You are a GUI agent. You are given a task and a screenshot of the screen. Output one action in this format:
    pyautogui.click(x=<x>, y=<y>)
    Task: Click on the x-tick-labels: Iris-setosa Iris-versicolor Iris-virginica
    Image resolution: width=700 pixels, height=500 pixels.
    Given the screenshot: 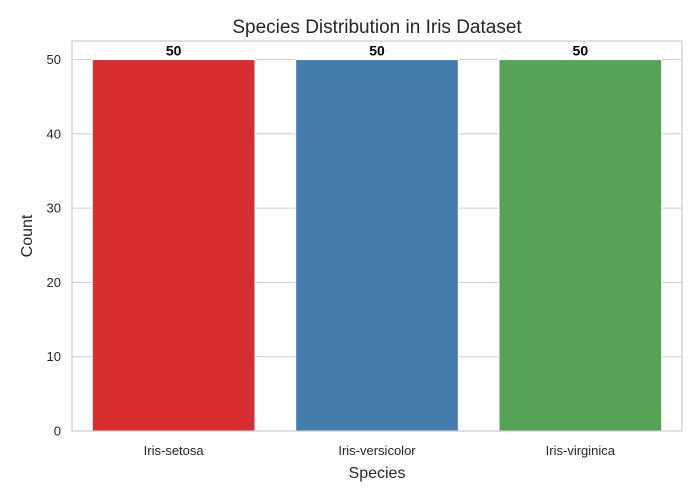 What is the action you would take?
    pyautogui.click(x=380, y=450)
    